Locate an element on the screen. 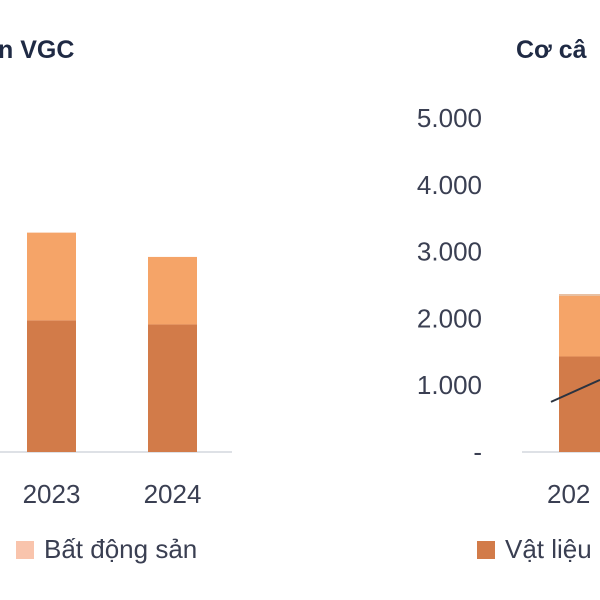 The width and height of the screenshot is (600, 600). left-x-tick-2024: 2024 is located at coordinates (173, 494).